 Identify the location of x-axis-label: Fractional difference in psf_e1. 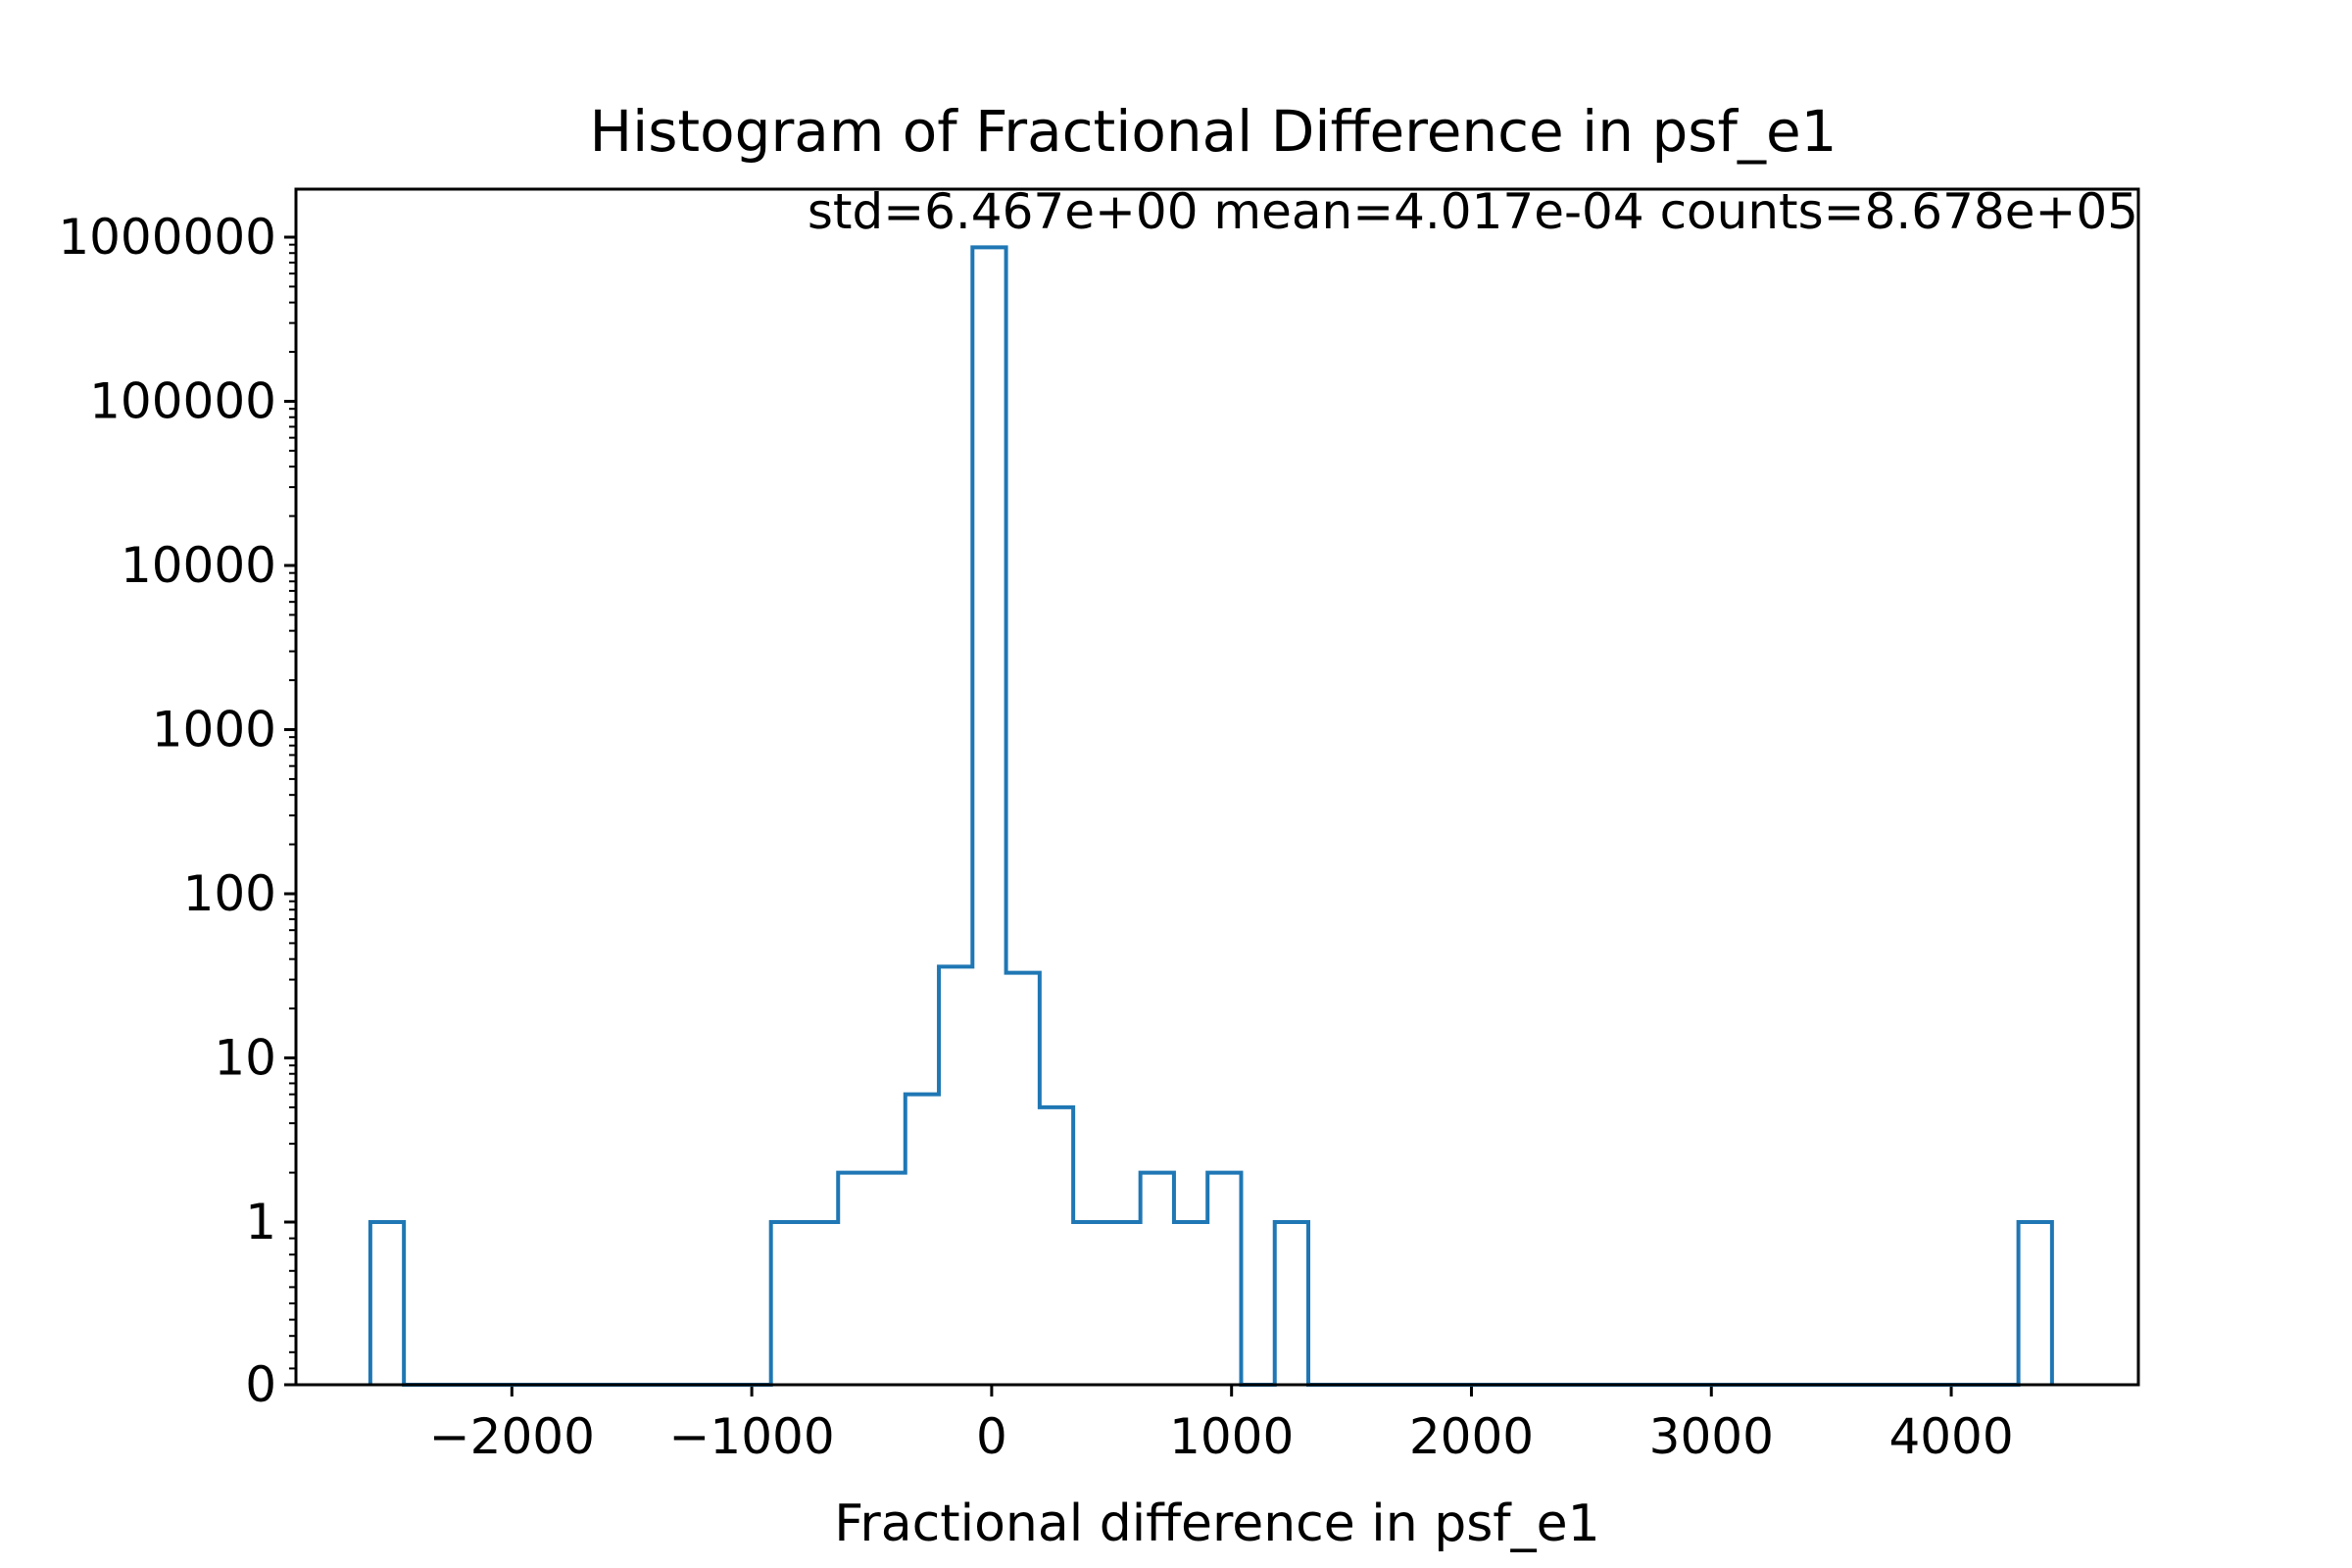
(1216, 1523).